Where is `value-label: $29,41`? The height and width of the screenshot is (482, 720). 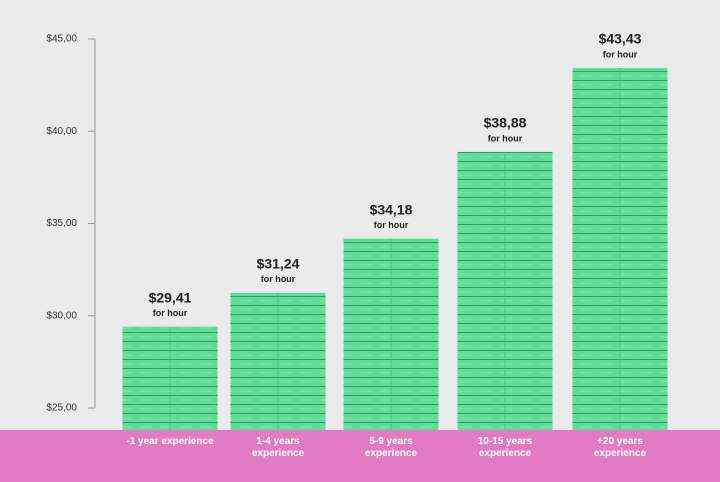 value-label: $29,41 is located at coordinates (170, 297).